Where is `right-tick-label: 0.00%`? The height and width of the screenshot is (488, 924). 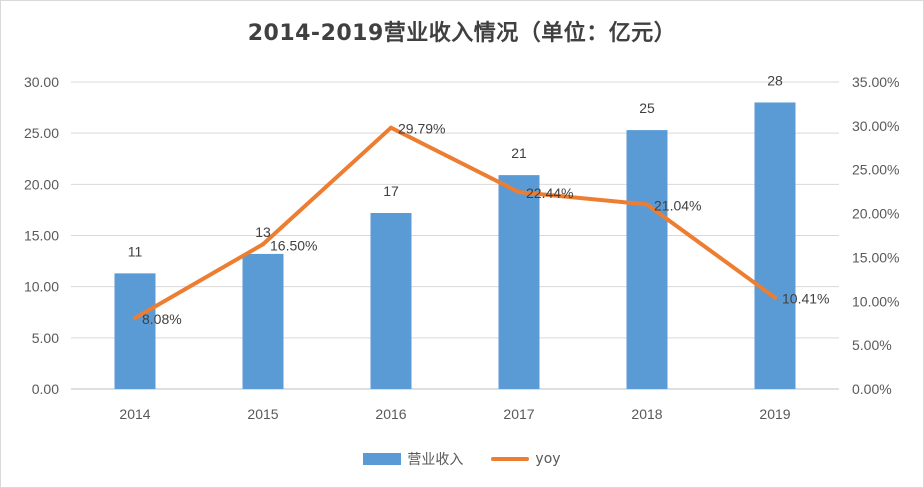 right-tick-label: 0.00% is located at coordinates (872, 389).